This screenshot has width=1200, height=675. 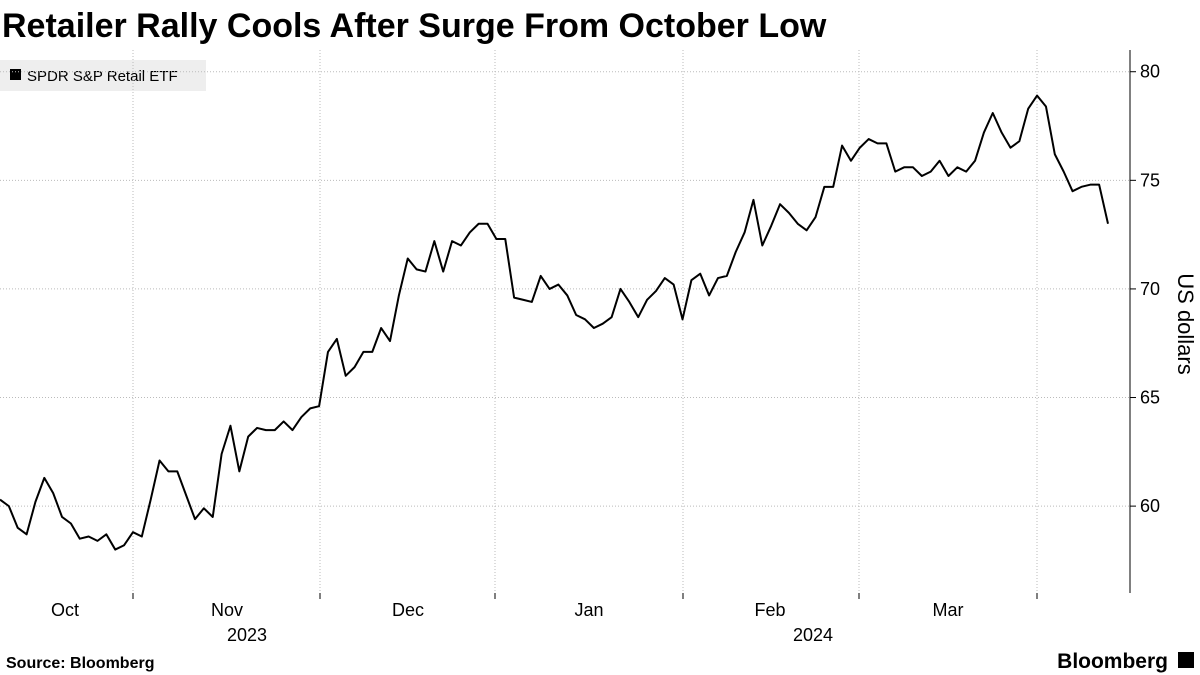 I want to click on y-tick-label: 60, so click(x=1150, y=506).